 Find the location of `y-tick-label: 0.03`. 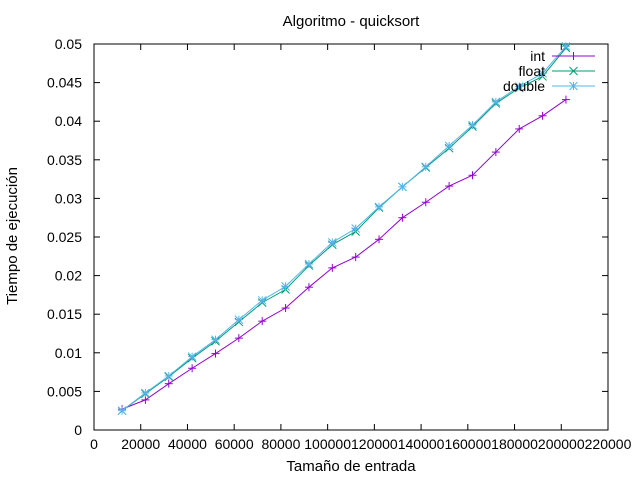

y-tick-label: 0.03 is located at coordinates (68, 198).